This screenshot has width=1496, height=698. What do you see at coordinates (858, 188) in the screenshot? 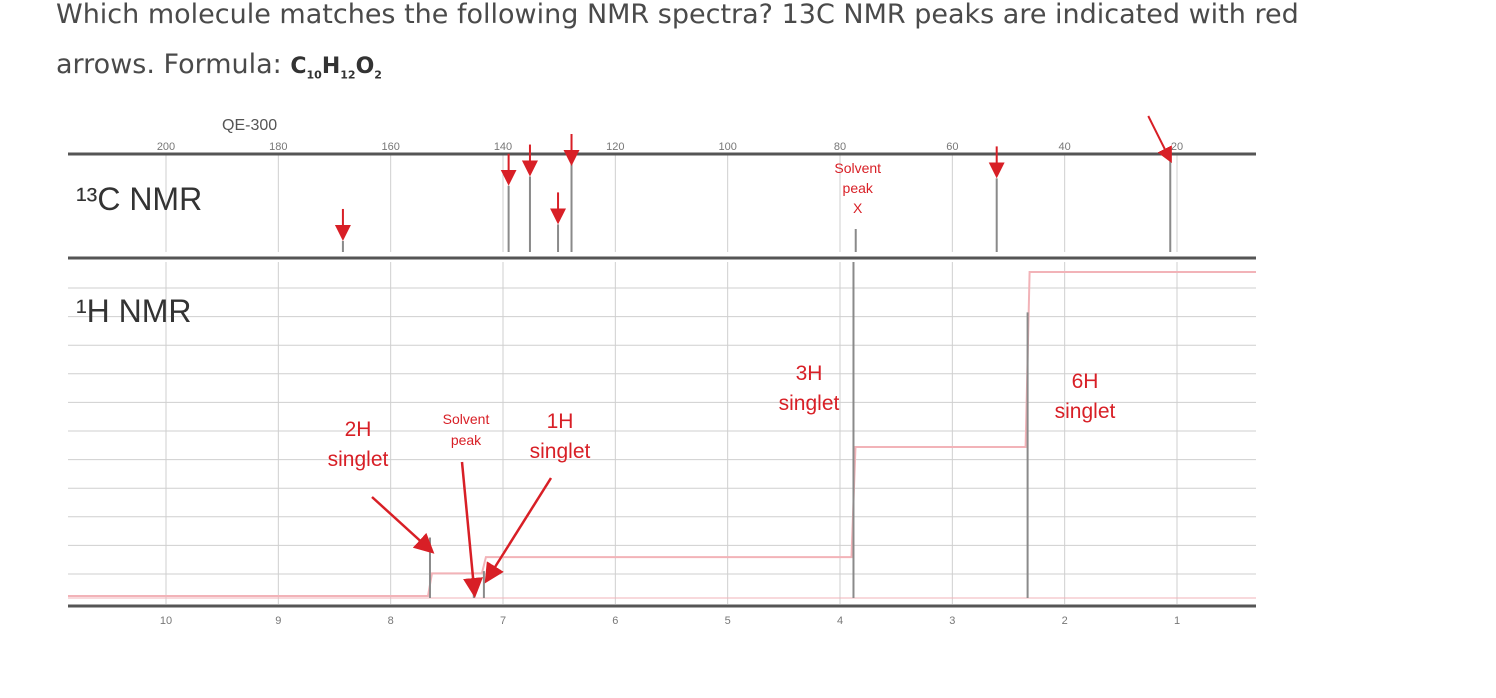
I see `carbon-annotation-text: peak` at bounding box center [858, 188].